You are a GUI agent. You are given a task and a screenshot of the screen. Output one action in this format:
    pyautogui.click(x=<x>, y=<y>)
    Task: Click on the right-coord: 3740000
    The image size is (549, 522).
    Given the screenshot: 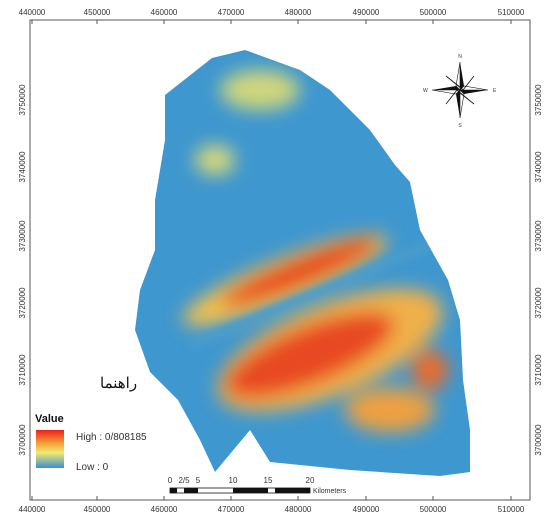 What is the action you would take?
    pyautogui.click(x=538, y=167)
    